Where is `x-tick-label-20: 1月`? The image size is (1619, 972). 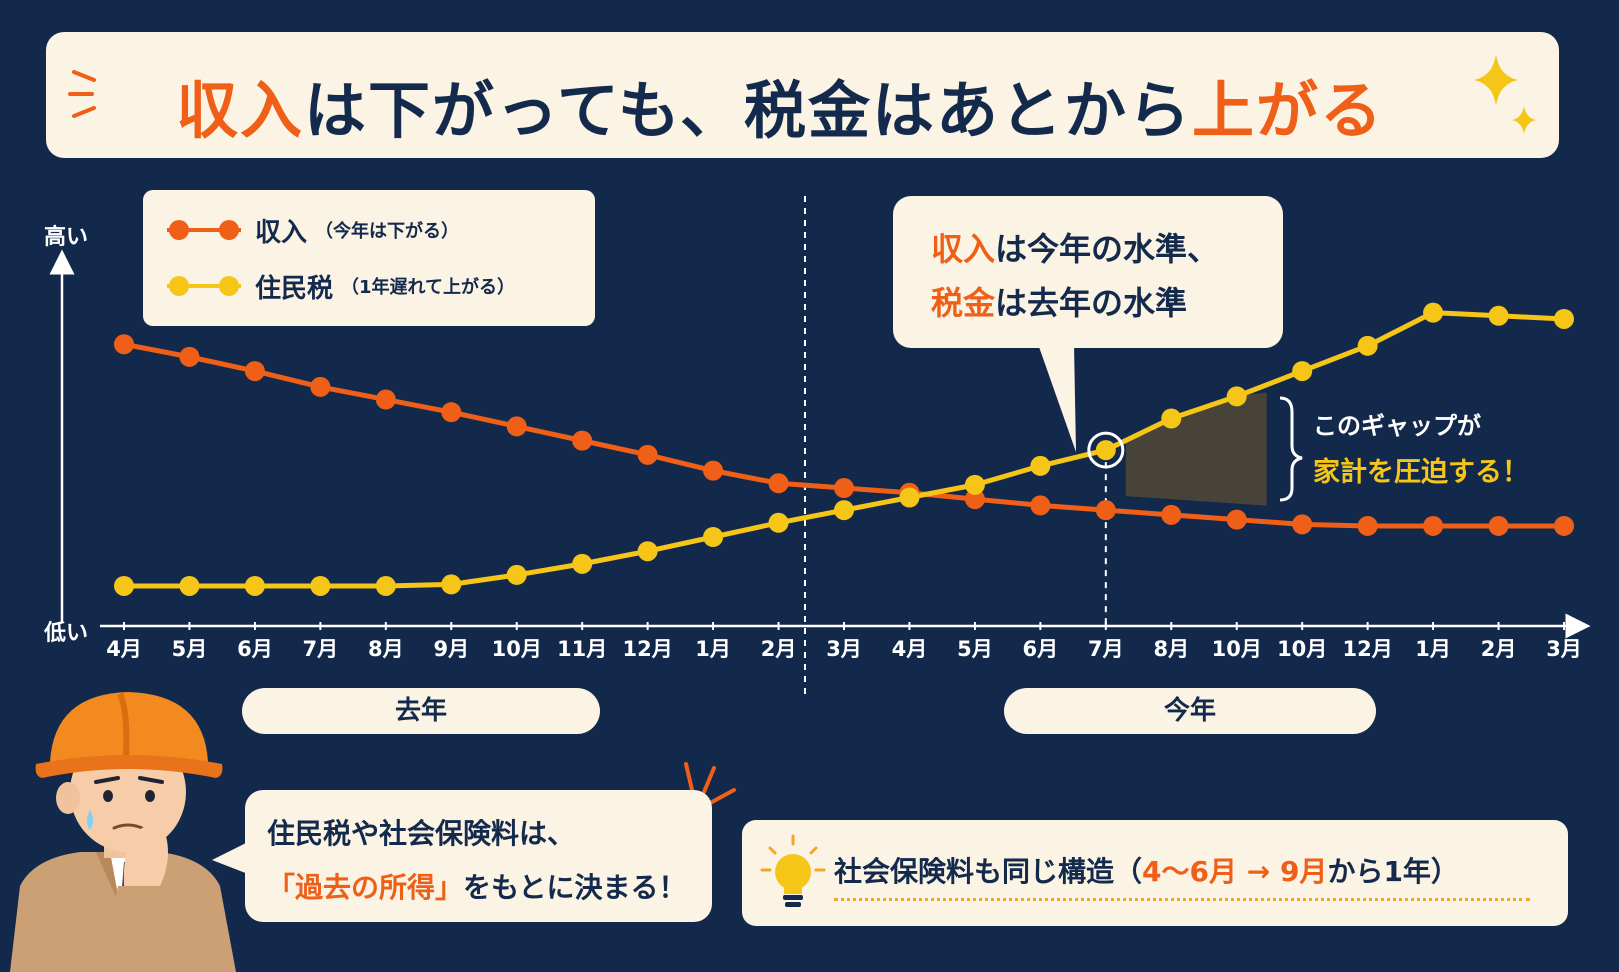 x-tick-label-20: 1月 is located at coordinates (1433, 649).